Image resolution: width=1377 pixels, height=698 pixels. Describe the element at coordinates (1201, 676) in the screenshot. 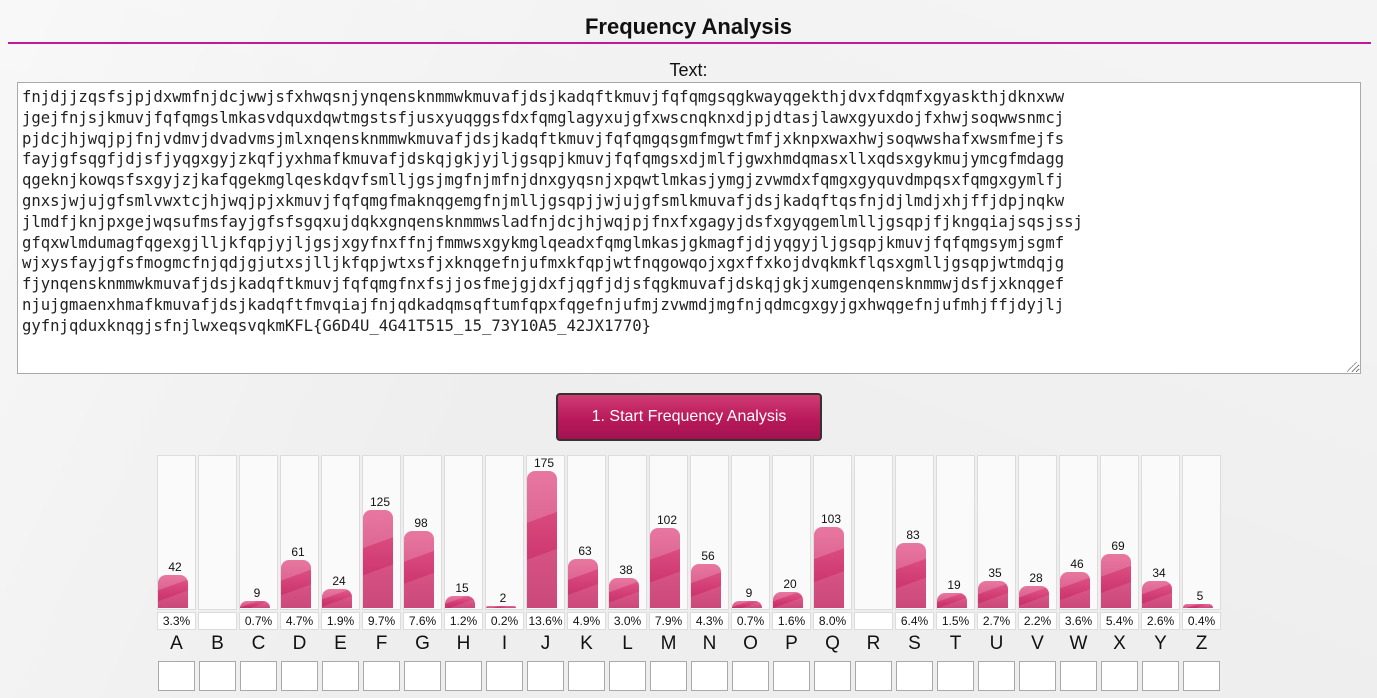

I see `substitution-input-z` at that location.